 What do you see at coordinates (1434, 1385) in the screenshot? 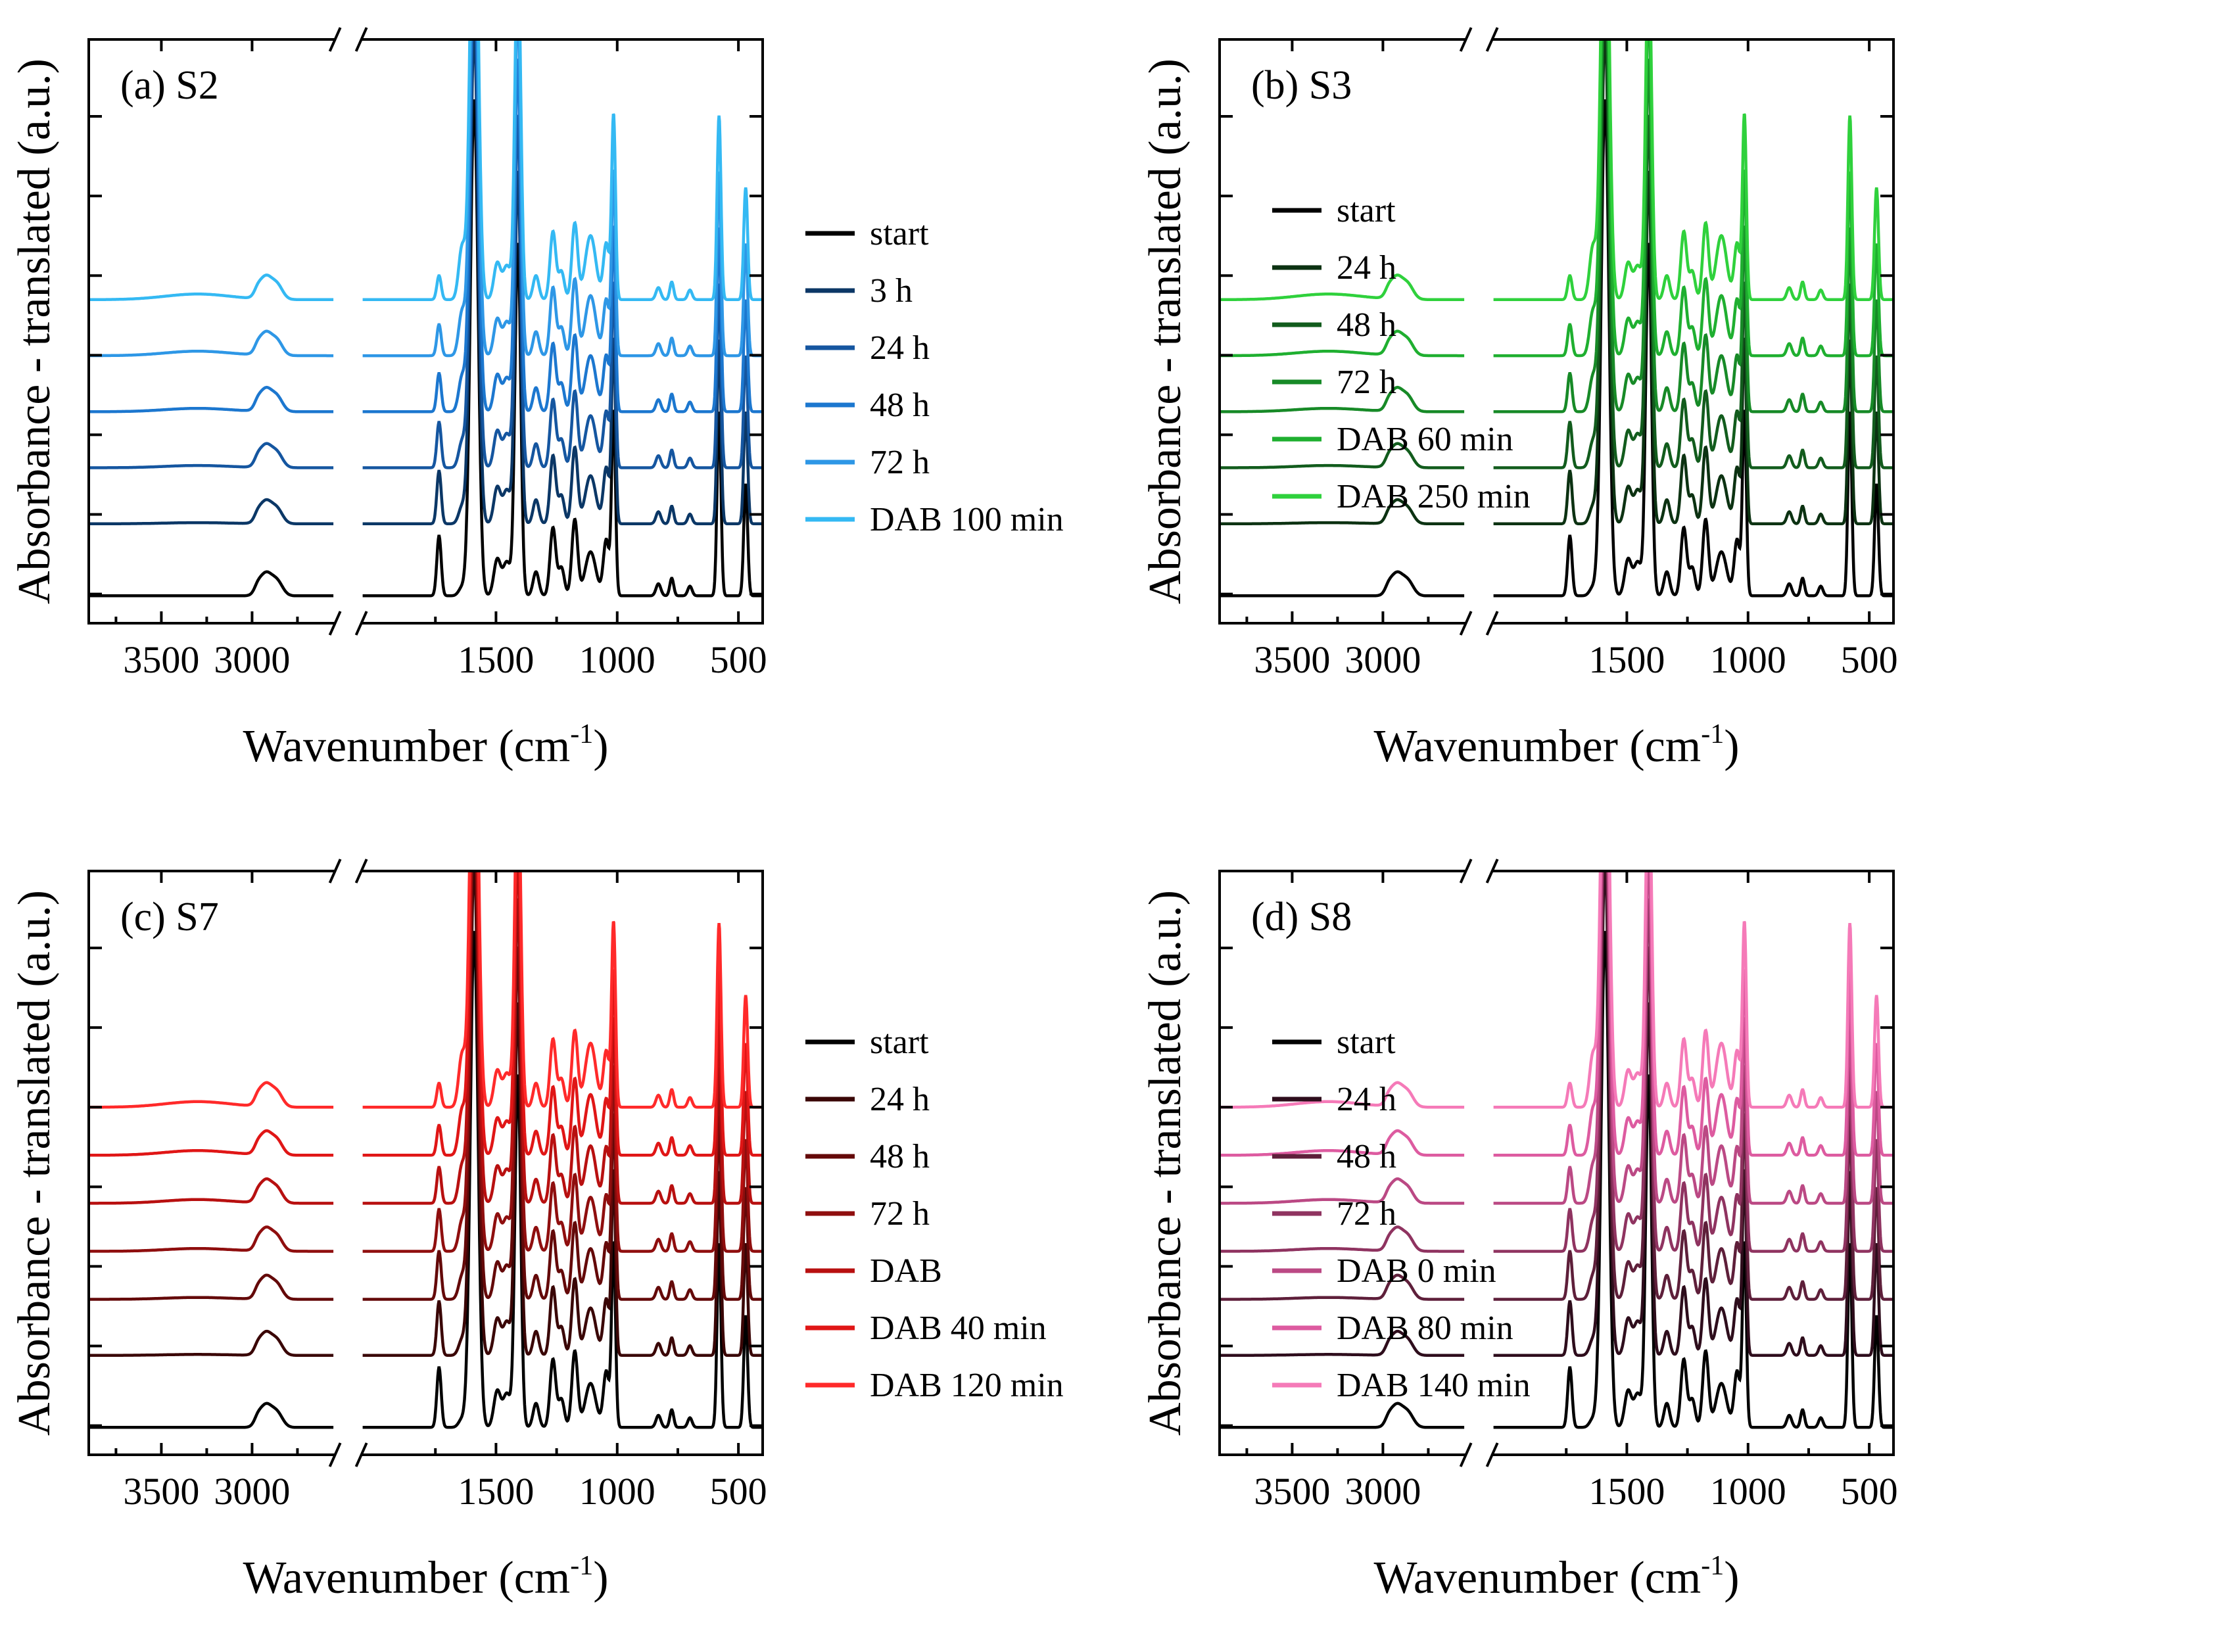
I see `legend-label: DAB 140 min` at bounding box center [1434, 1385].